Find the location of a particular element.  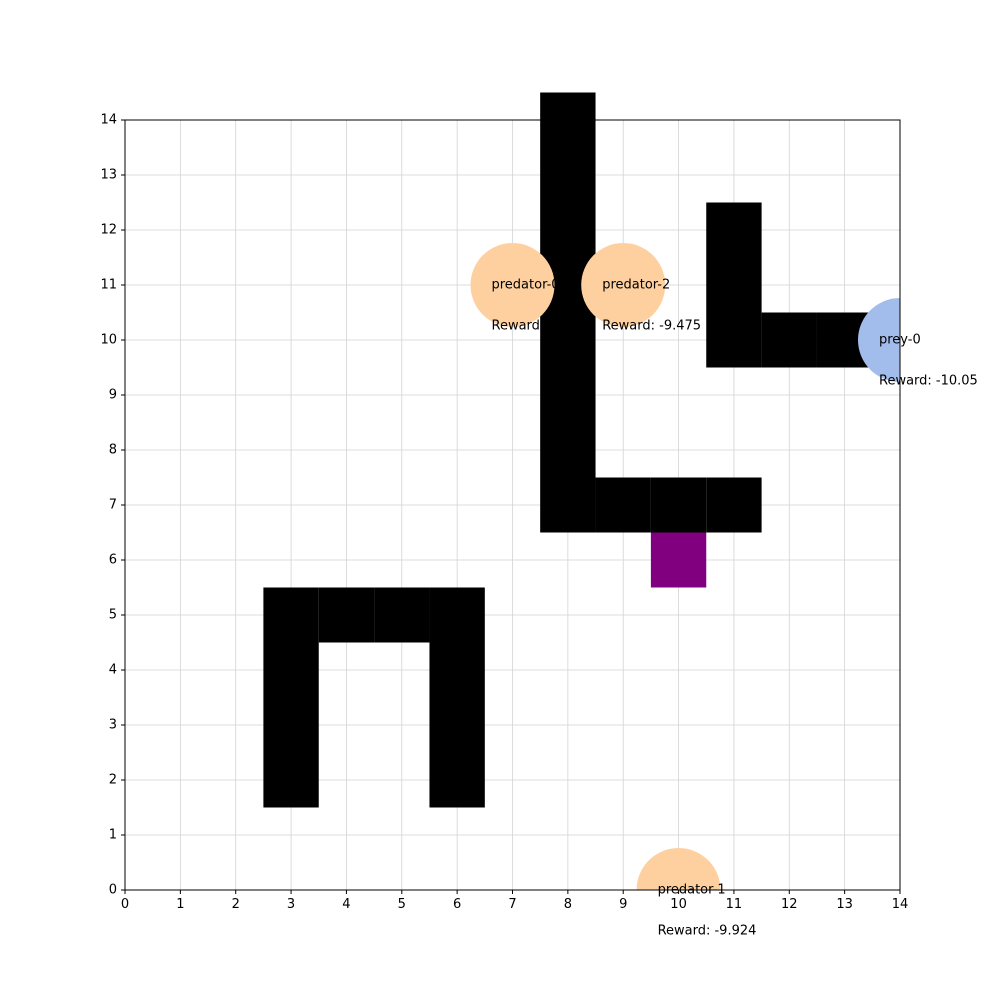

predator-agent-reward: Reward: -9.924 is located at coordinates (707, 931).